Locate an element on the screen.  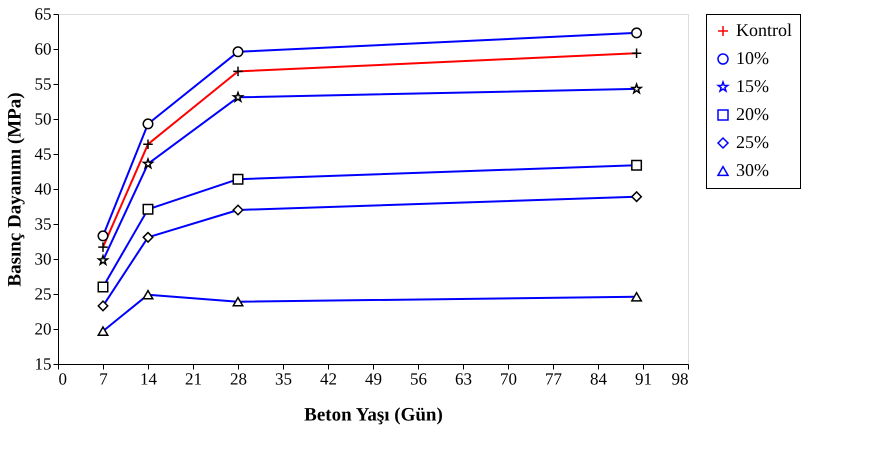
x-tick-label: 0 is located at coordinates (62, 379).